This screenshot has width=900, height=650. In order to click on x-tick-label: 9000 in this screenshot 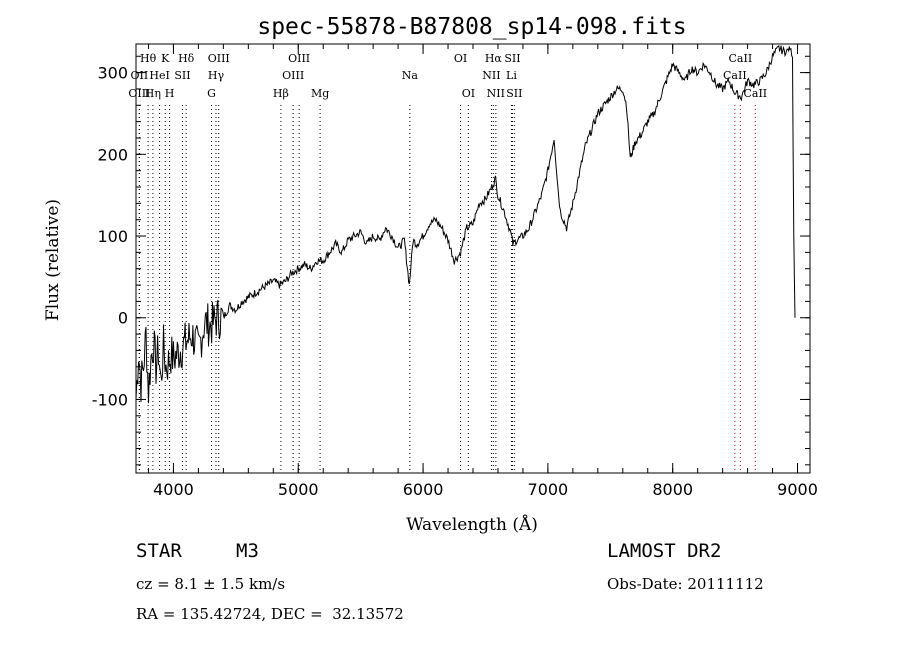, I will do `click(797, 489)`.